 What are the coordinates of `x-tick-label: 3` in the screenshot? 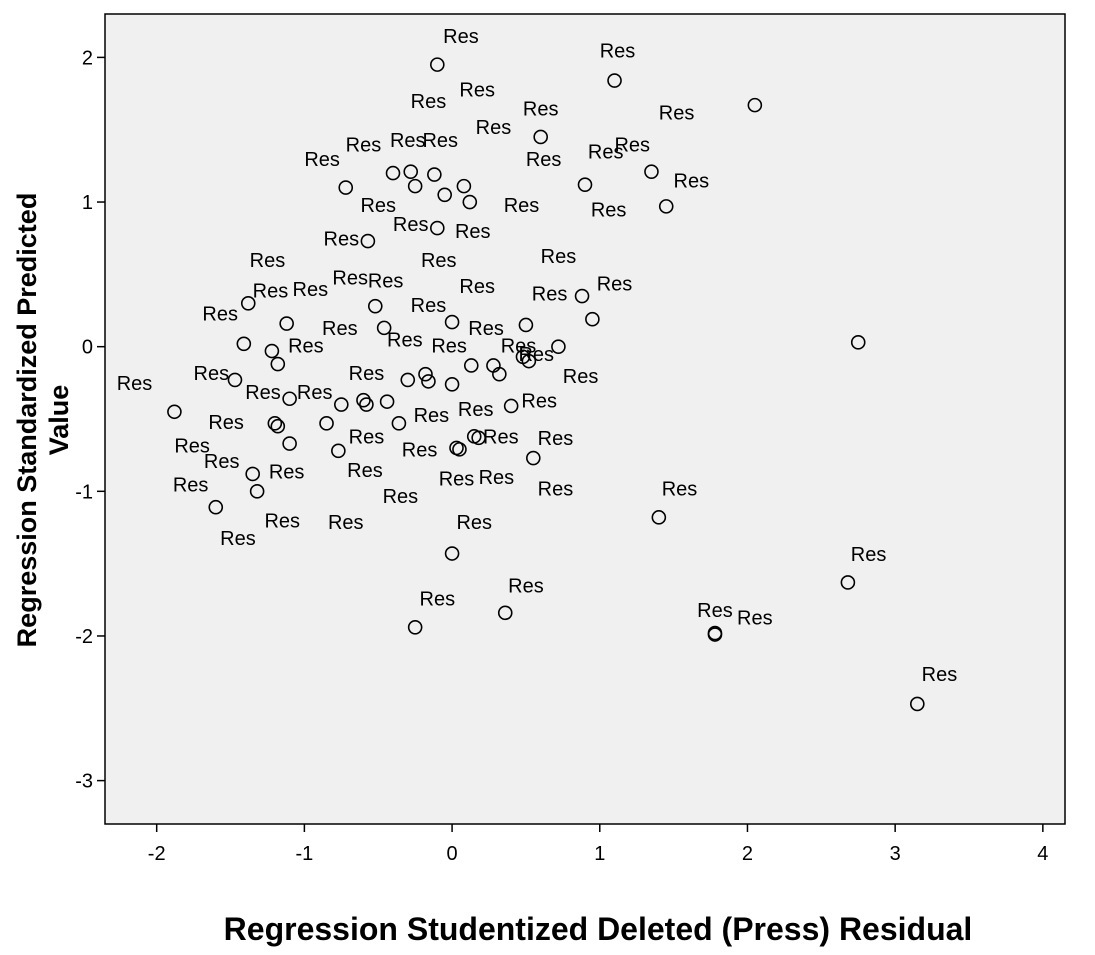 It's located at (895, 854).